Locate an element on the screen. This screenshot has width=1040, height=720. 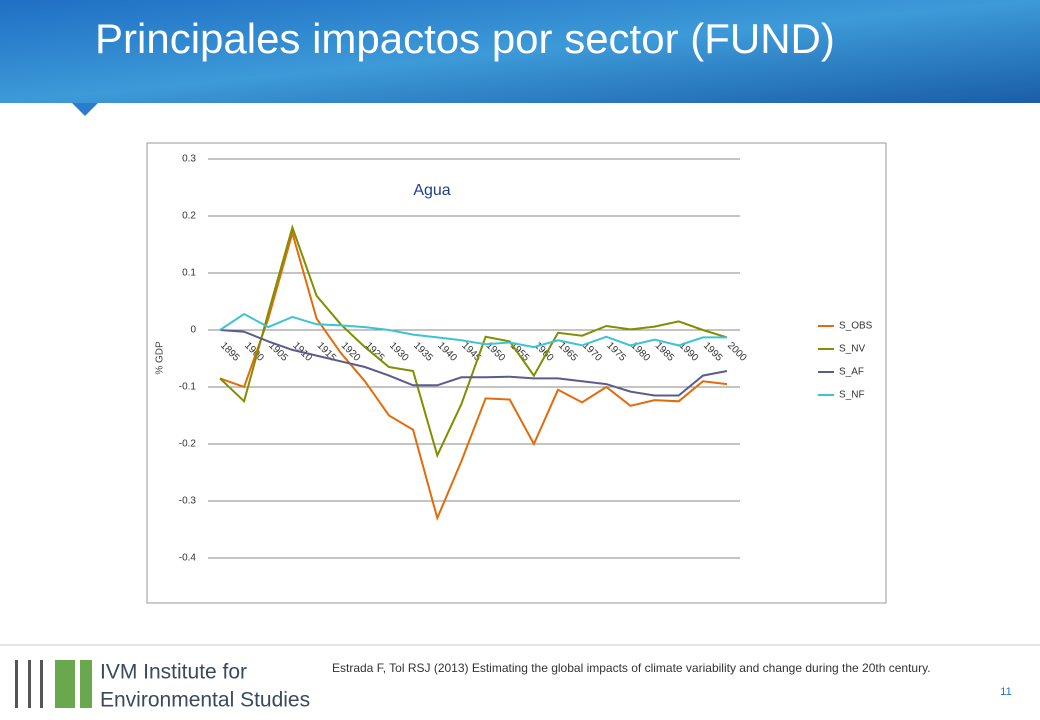
legend-label: S_OBS is located at coordinates (856, 326).